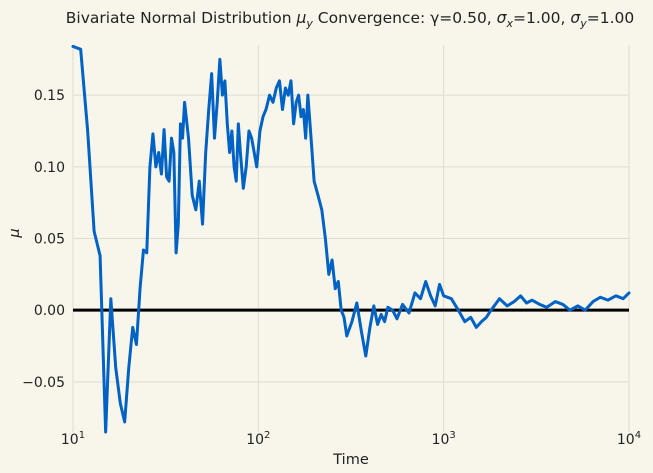  Describe the element at coordinates (49, 311) in the screenshot. I see `y-tick-label-1: 0.00` at that location.